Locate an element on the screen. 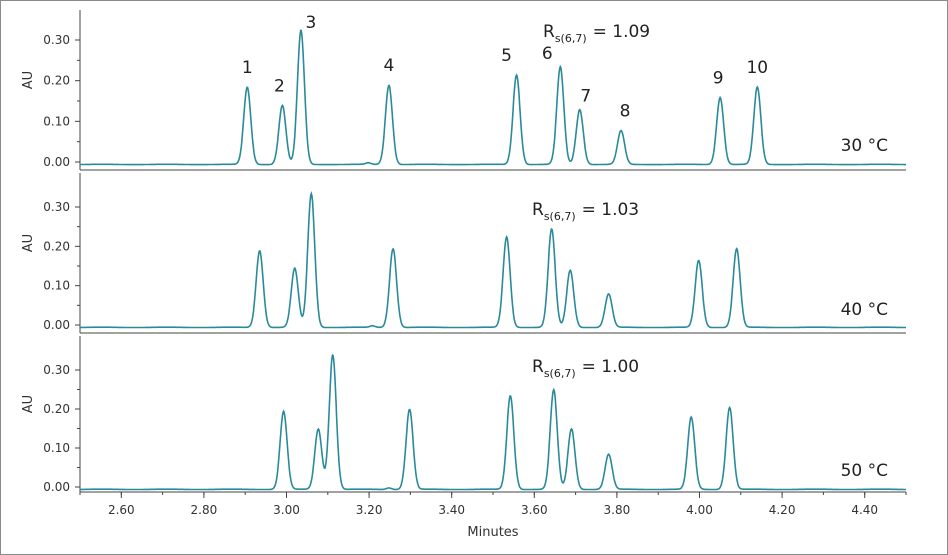 This screenshot has width=948, height=555. peak-label-10: 10 is located at coordinates (757, 68).